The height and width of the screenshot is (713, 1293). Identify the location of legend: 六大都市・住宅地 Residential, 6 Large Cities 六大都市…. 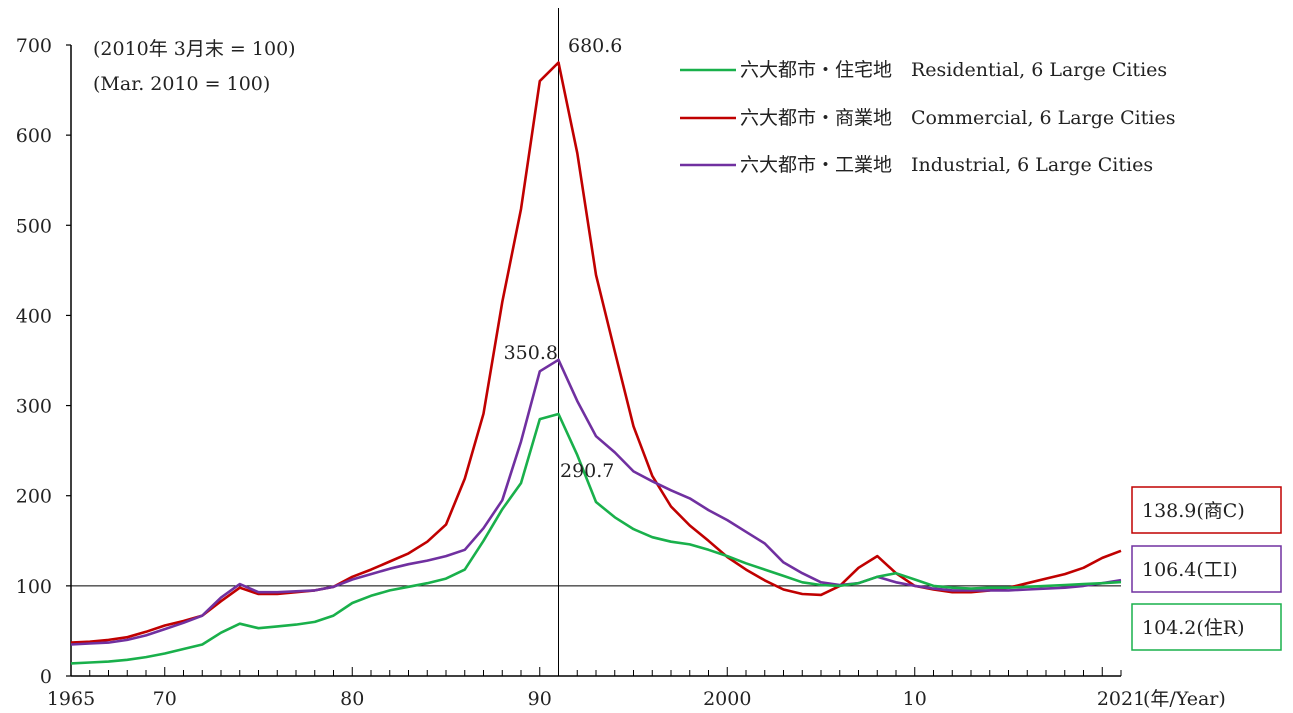
(927, 117).